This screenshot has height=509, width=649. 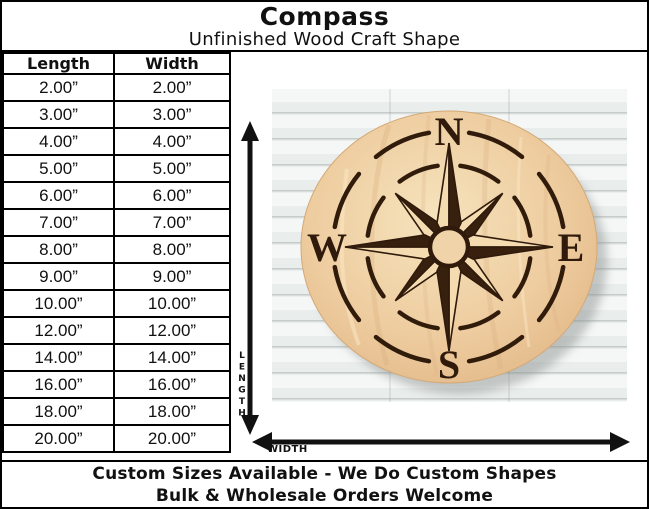 I want to click on width-cell: 16.00”, so click(x=172, y=384).